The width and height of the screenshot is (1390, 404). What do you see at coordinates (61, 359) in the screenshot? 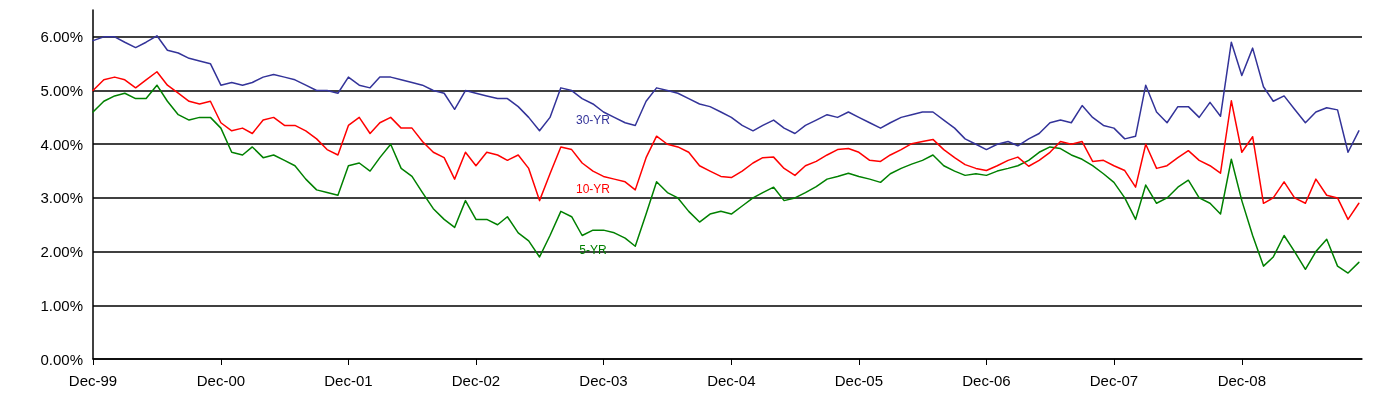
I see `y-tick-label: 0.00%` at bounding box center [61, 359].